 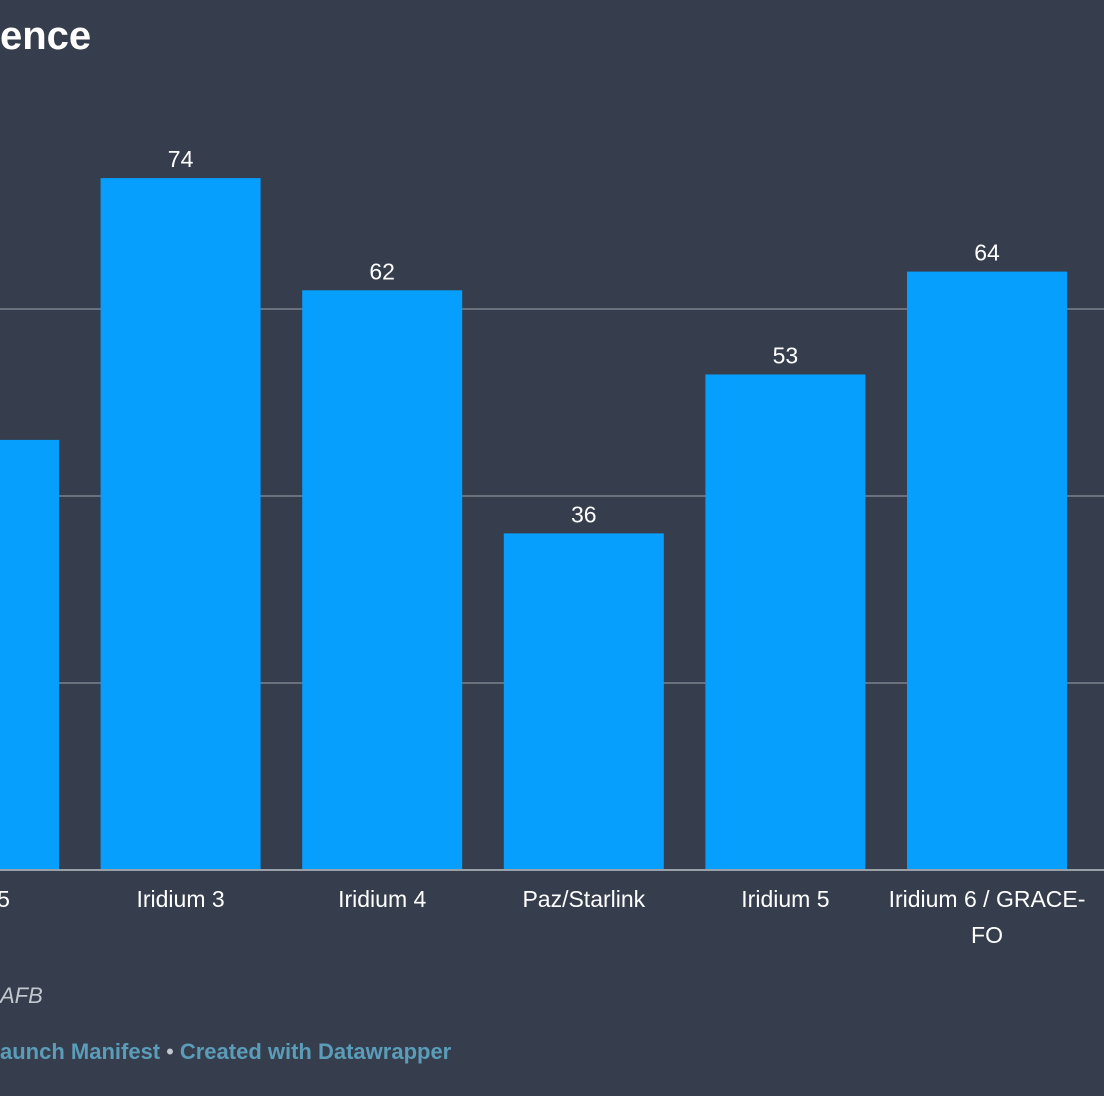 What do you see at coordinates (382, 271) in the screenshot?
I see `value-label-3: 62` at bounding box center [382, 271].